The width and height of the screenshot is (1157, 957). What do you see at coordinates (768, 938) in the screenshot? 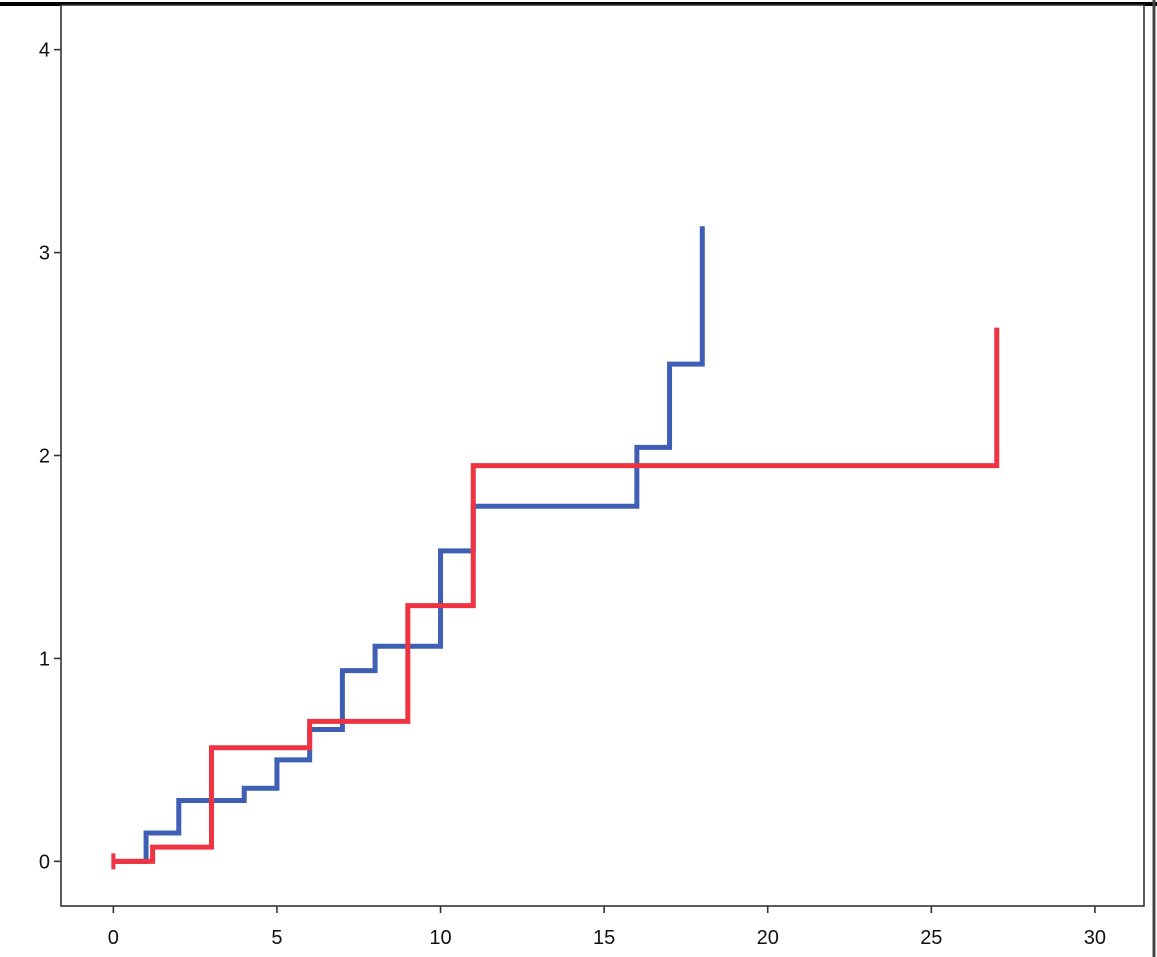
I see `x-tick-label: 20` at bounding box center [768, 938].